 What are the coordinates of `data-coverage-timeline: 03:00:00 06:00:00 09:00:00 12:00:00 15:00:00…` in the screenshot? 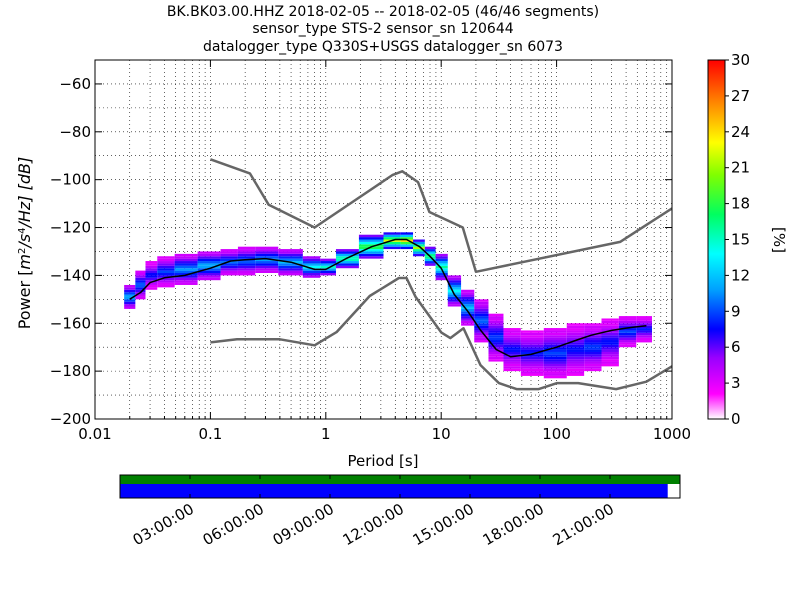 It's located at (400, 511).